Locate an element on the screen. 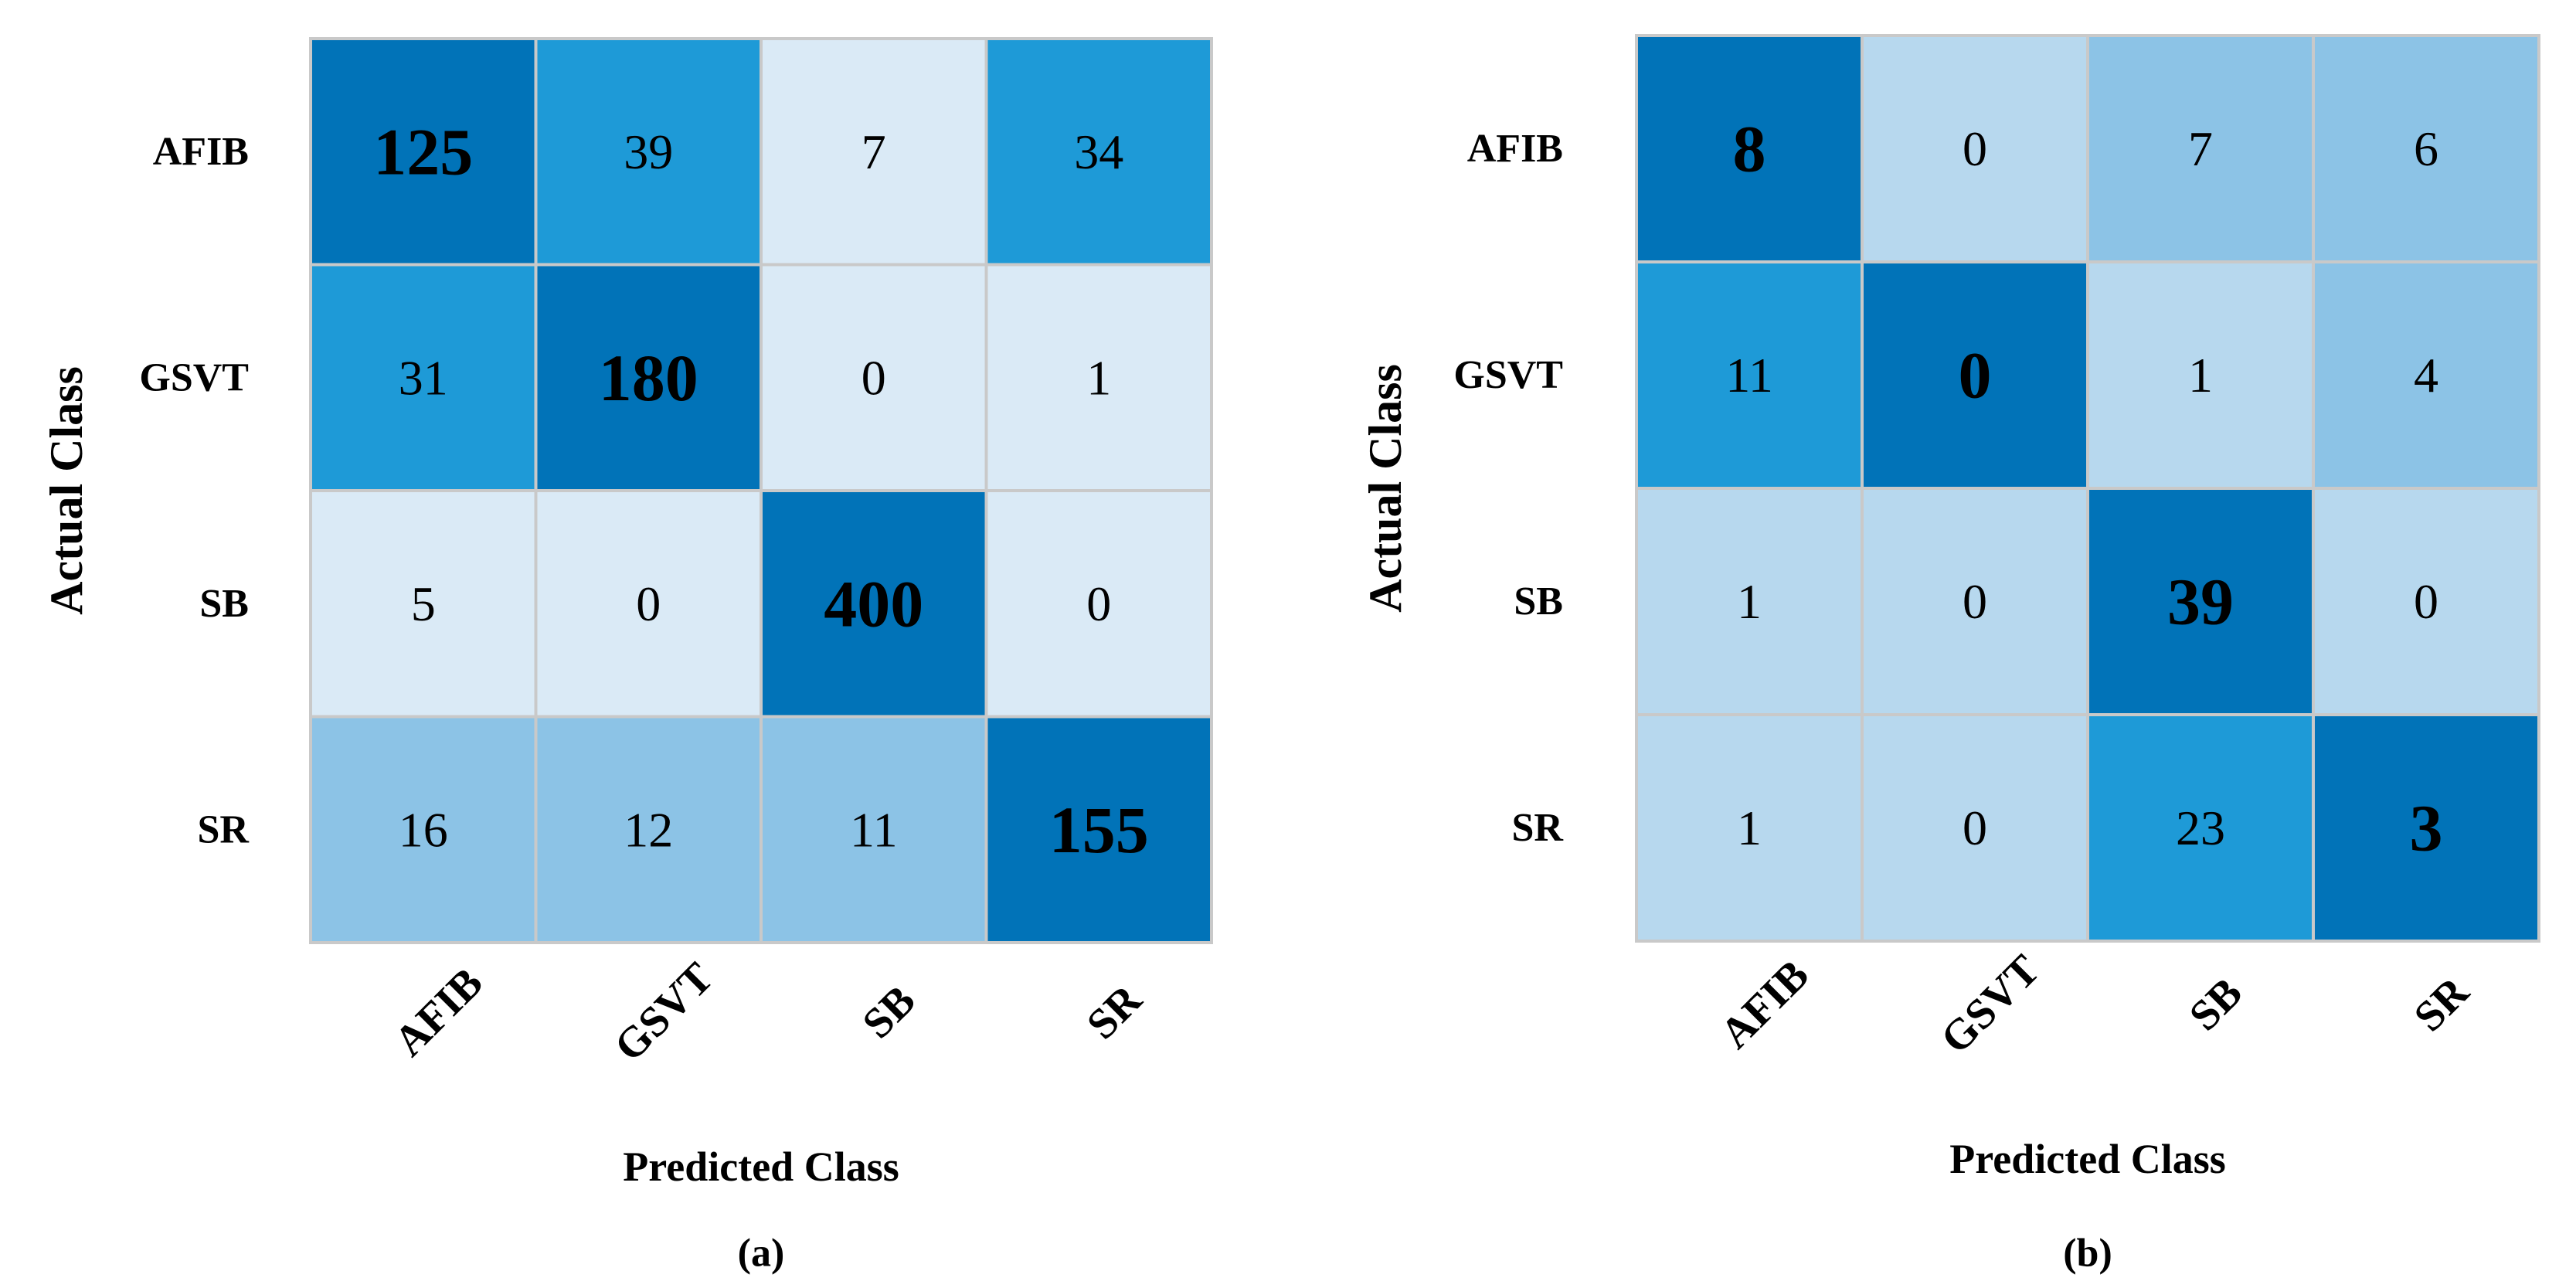 Image resolution: width=2576 pixels, height=1288 pixels. cell-value-label: 34 is located at coordinates (1098, 151).